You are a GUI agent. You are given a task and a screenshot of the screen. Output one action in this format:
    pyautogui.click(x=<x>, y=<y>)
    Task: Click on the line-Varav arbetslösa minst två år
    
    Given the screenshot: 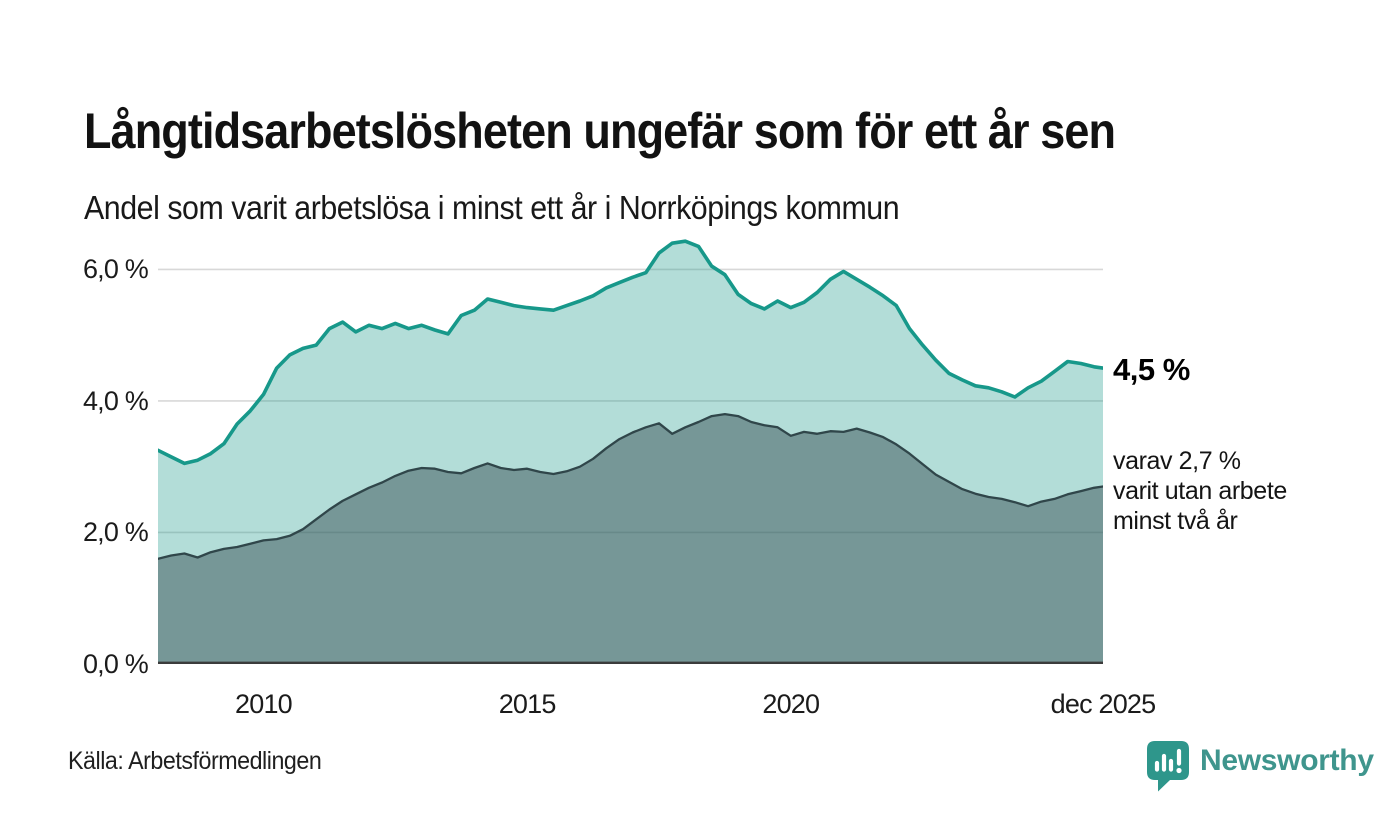 What is the action you would take?
    pyautogui.click(x=630, y=486)
    